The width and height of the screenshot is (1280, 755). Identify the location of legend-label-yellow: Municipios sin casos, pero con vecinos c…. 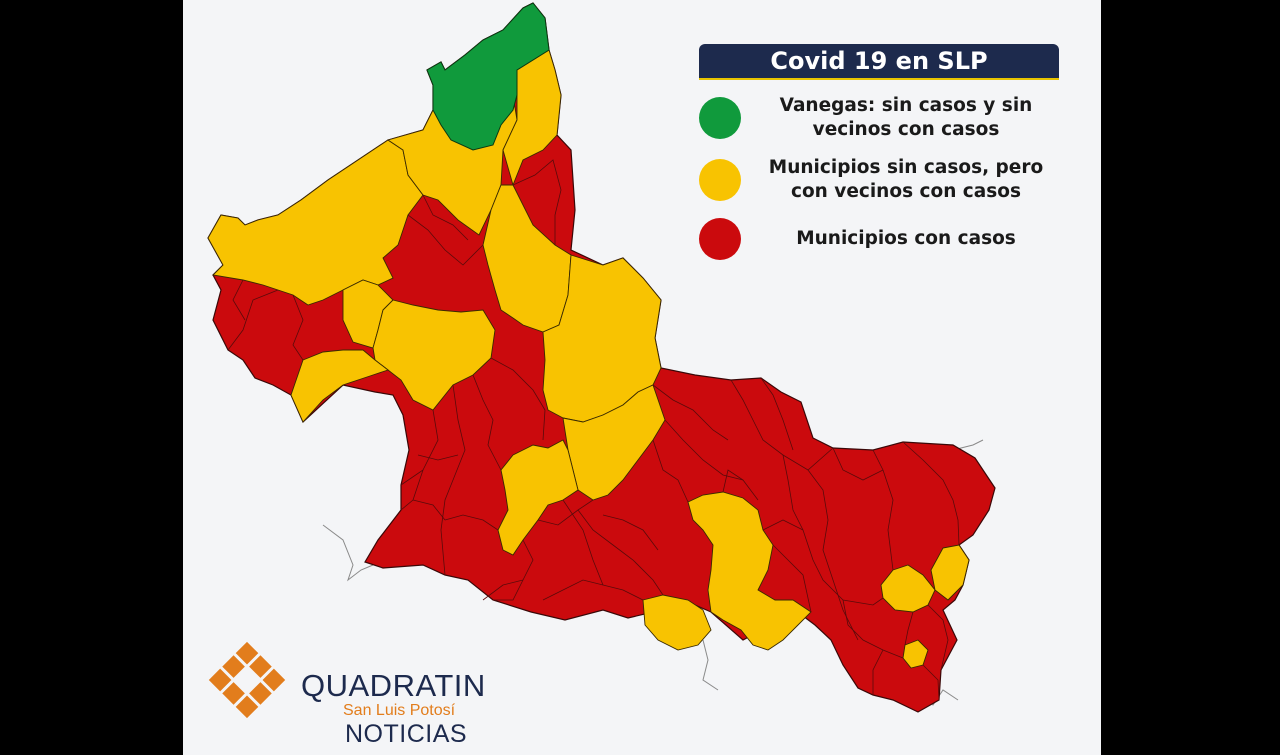
(906, 179).